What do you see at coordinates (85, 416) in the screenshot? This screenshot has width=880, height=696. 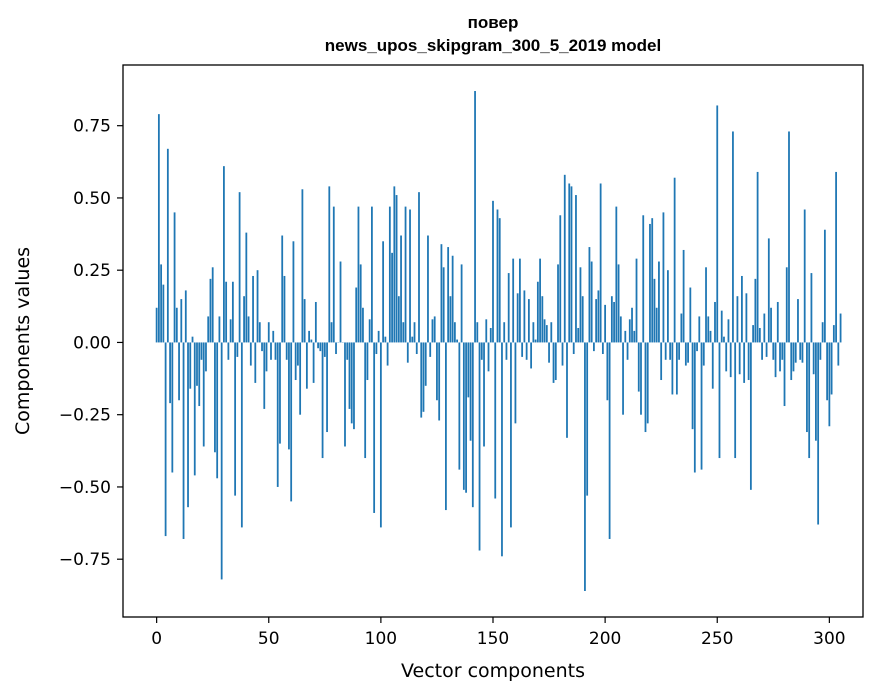 I see `y-tick-label: −0.25` at bounding box center [85, 416].